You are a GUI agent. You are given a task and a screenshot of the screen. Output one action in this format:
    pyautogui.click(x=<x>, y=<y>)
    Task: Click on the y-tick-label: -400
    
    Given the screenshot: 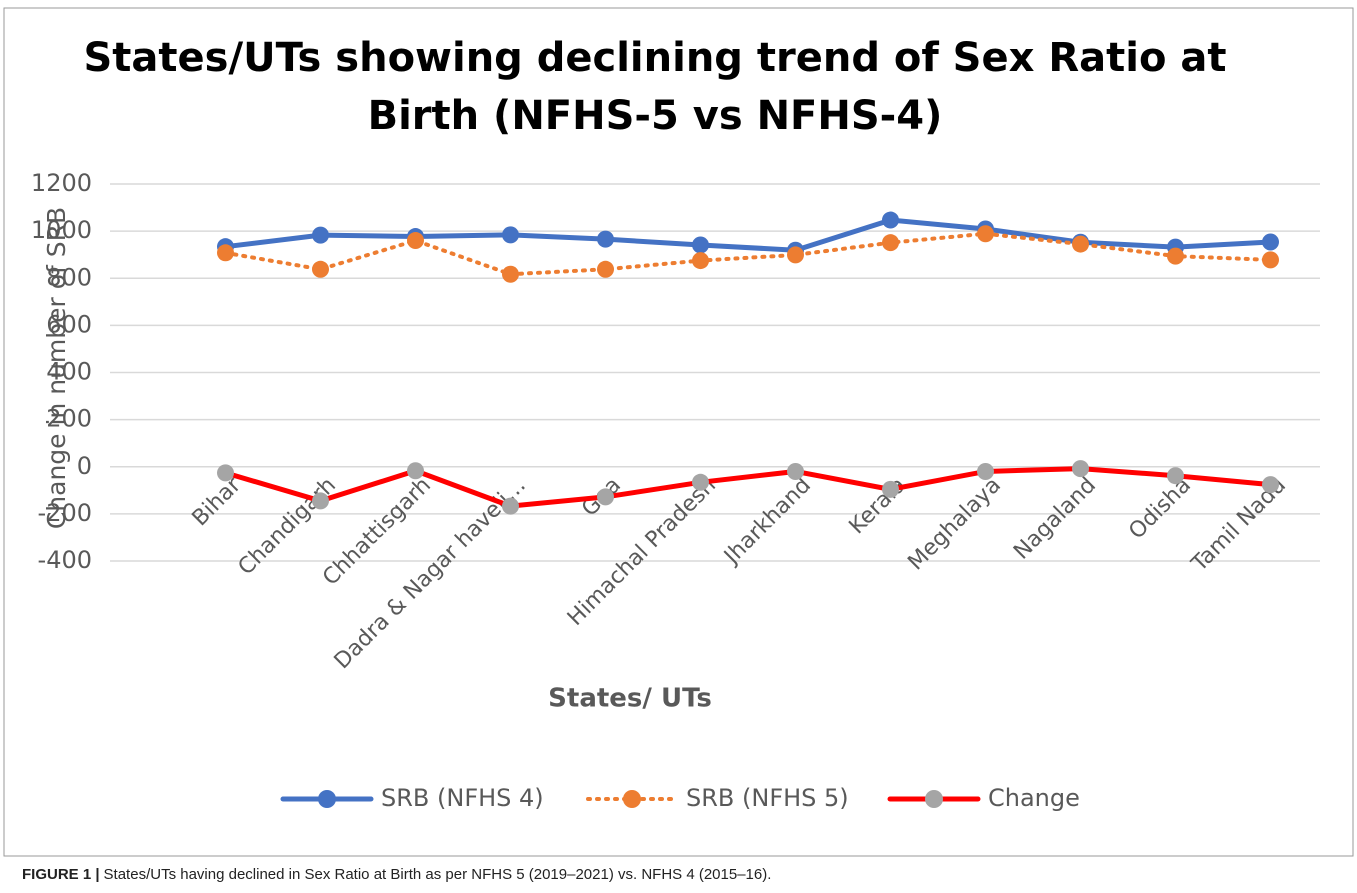 What is the action you would take?
    pyautogui.click(x=65, y=560)
    